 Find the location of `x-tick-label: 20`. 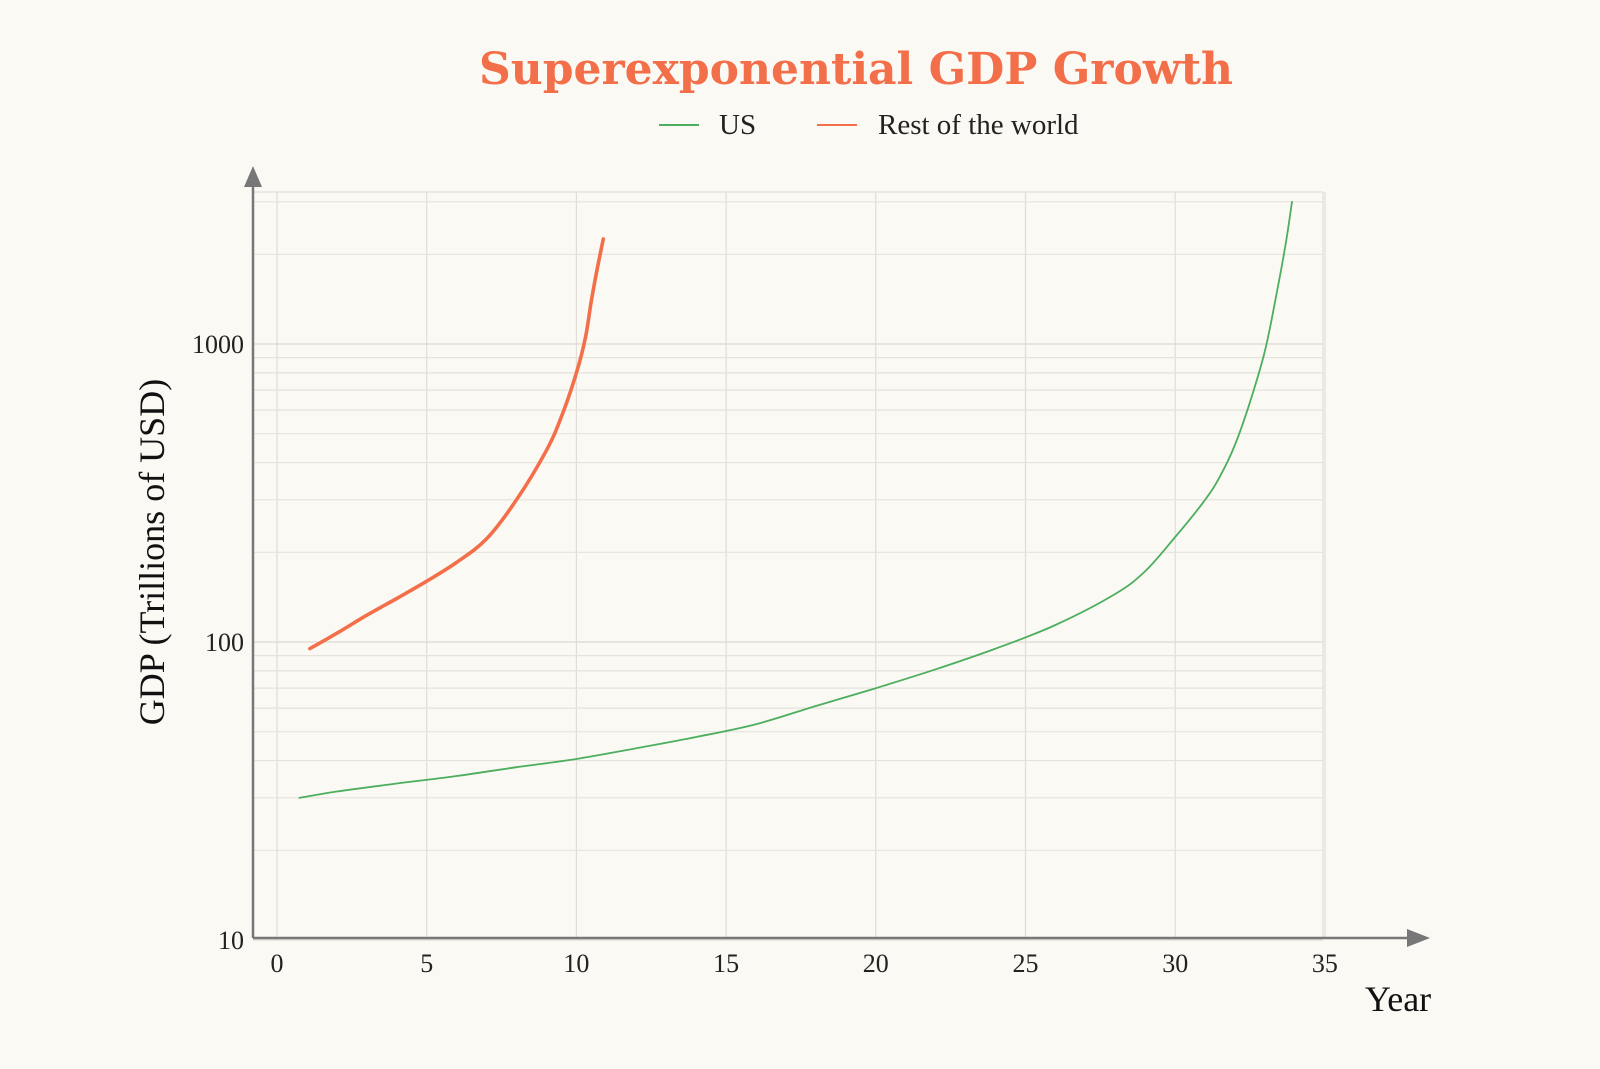

x-tick-label: 20 is located at coordinates (876, 963).